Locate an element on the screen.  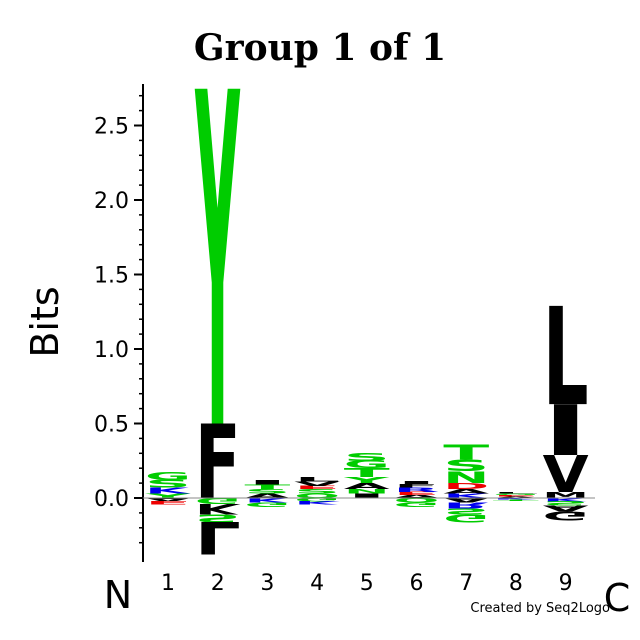
y-tick-label: 0.5 is located at coordinates (111, 425).